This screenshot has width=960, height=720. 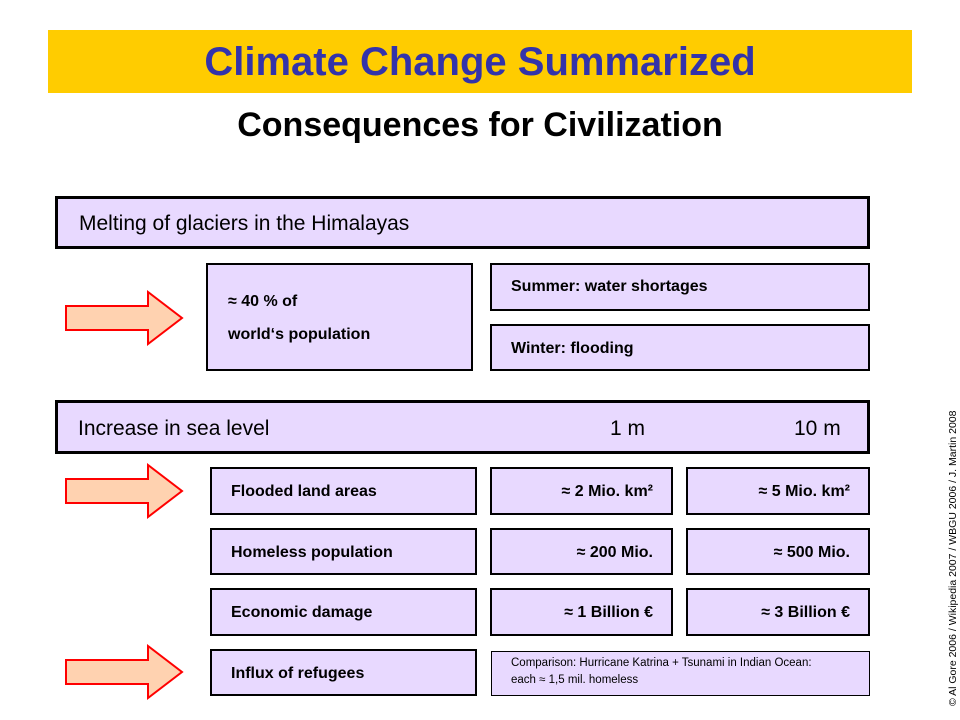 What do you see at coordinates (299, 334) in the screenshot?
I see `population-line2: world‘s population` at bounding box center [299, 334].